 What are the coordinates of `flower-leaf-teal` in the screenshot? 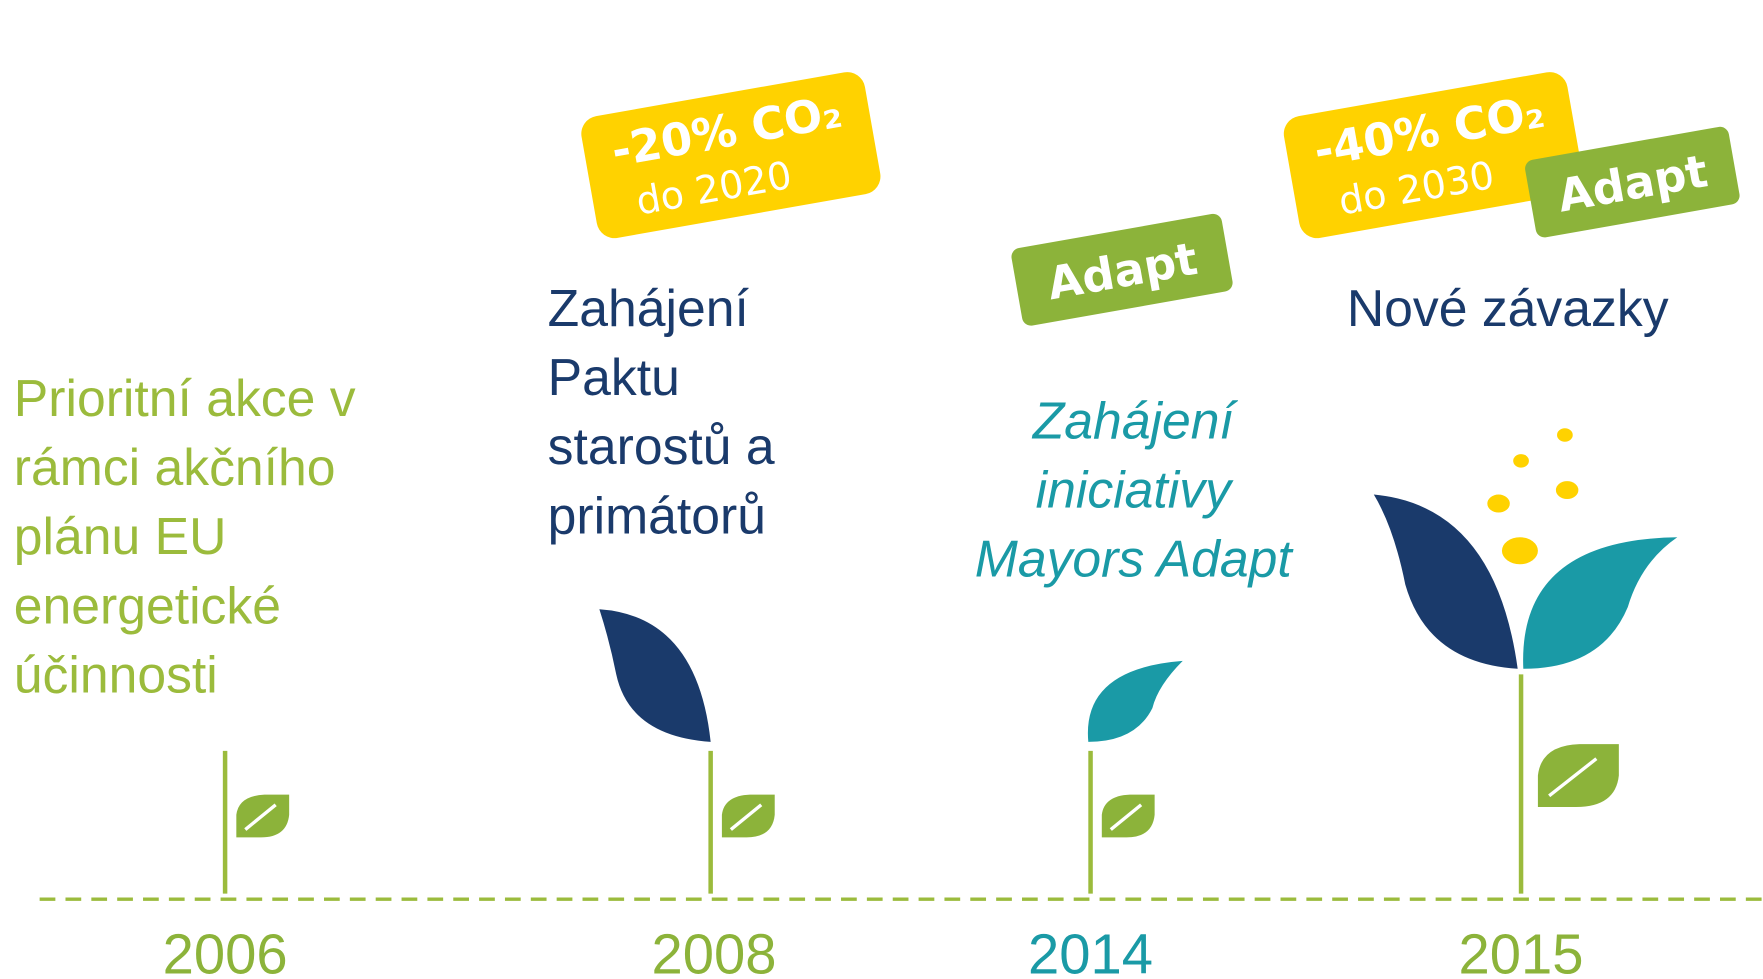 It's located at (1600, 603).